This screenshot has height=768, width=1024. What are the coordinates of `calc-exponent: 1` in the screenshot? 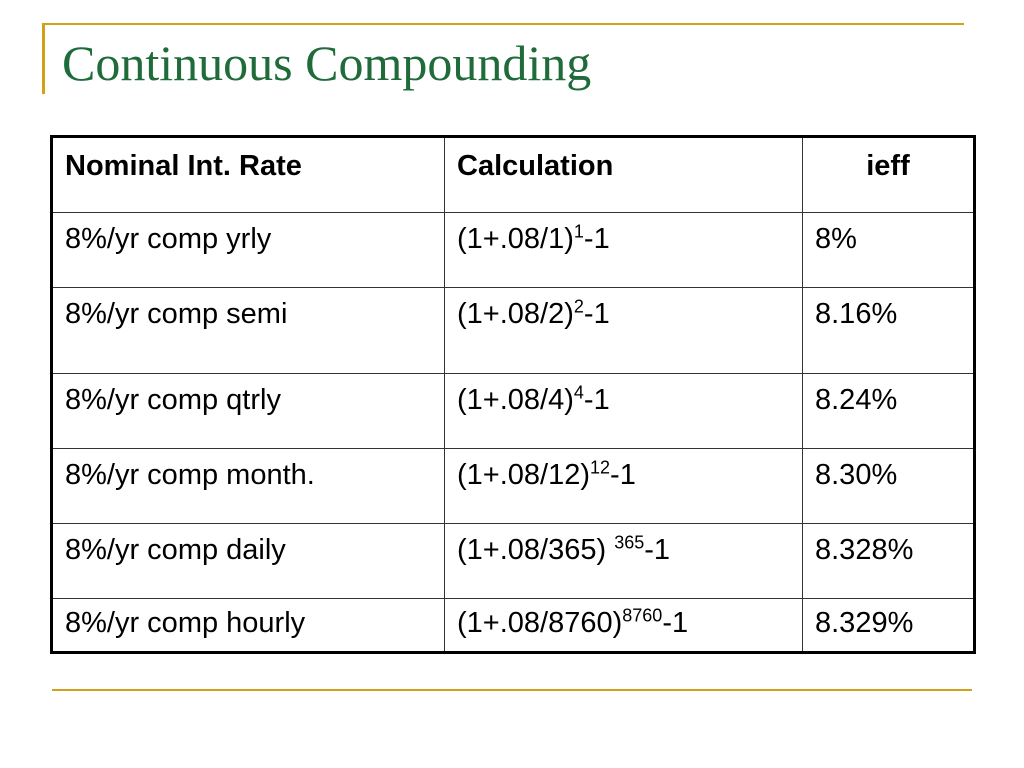 It's located at (578, 231).